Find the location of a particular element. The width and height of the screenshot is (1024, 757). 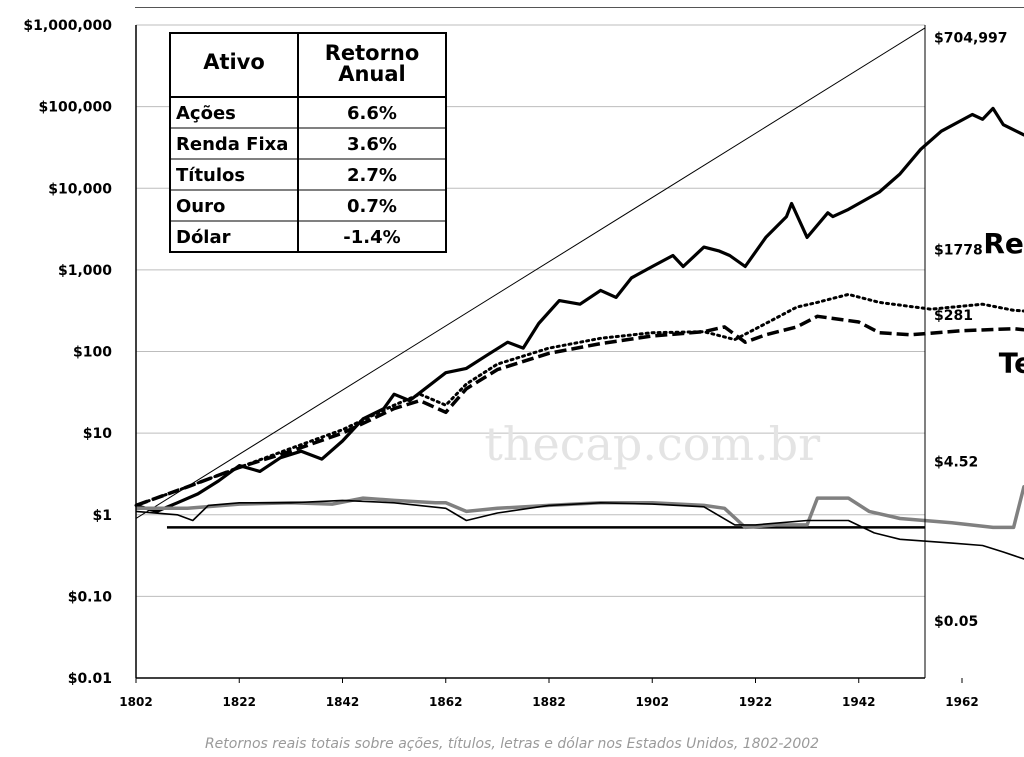

table-cell-asset: Ouro is located at coordinates (200, 206).